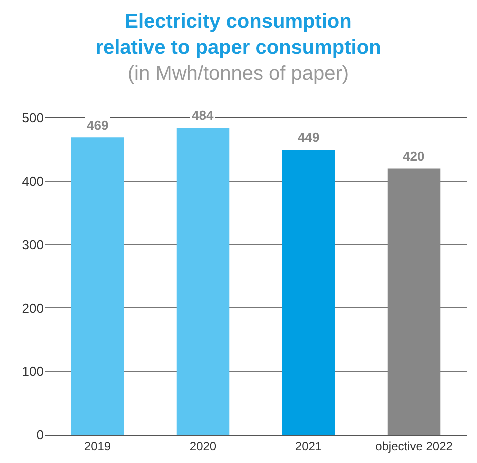 This screenshot has height=463, width=477. What do you see at coordinates (33, 372) in the screenshot?
I see `y-tick-label: 100` at bounding box center [33, 372].